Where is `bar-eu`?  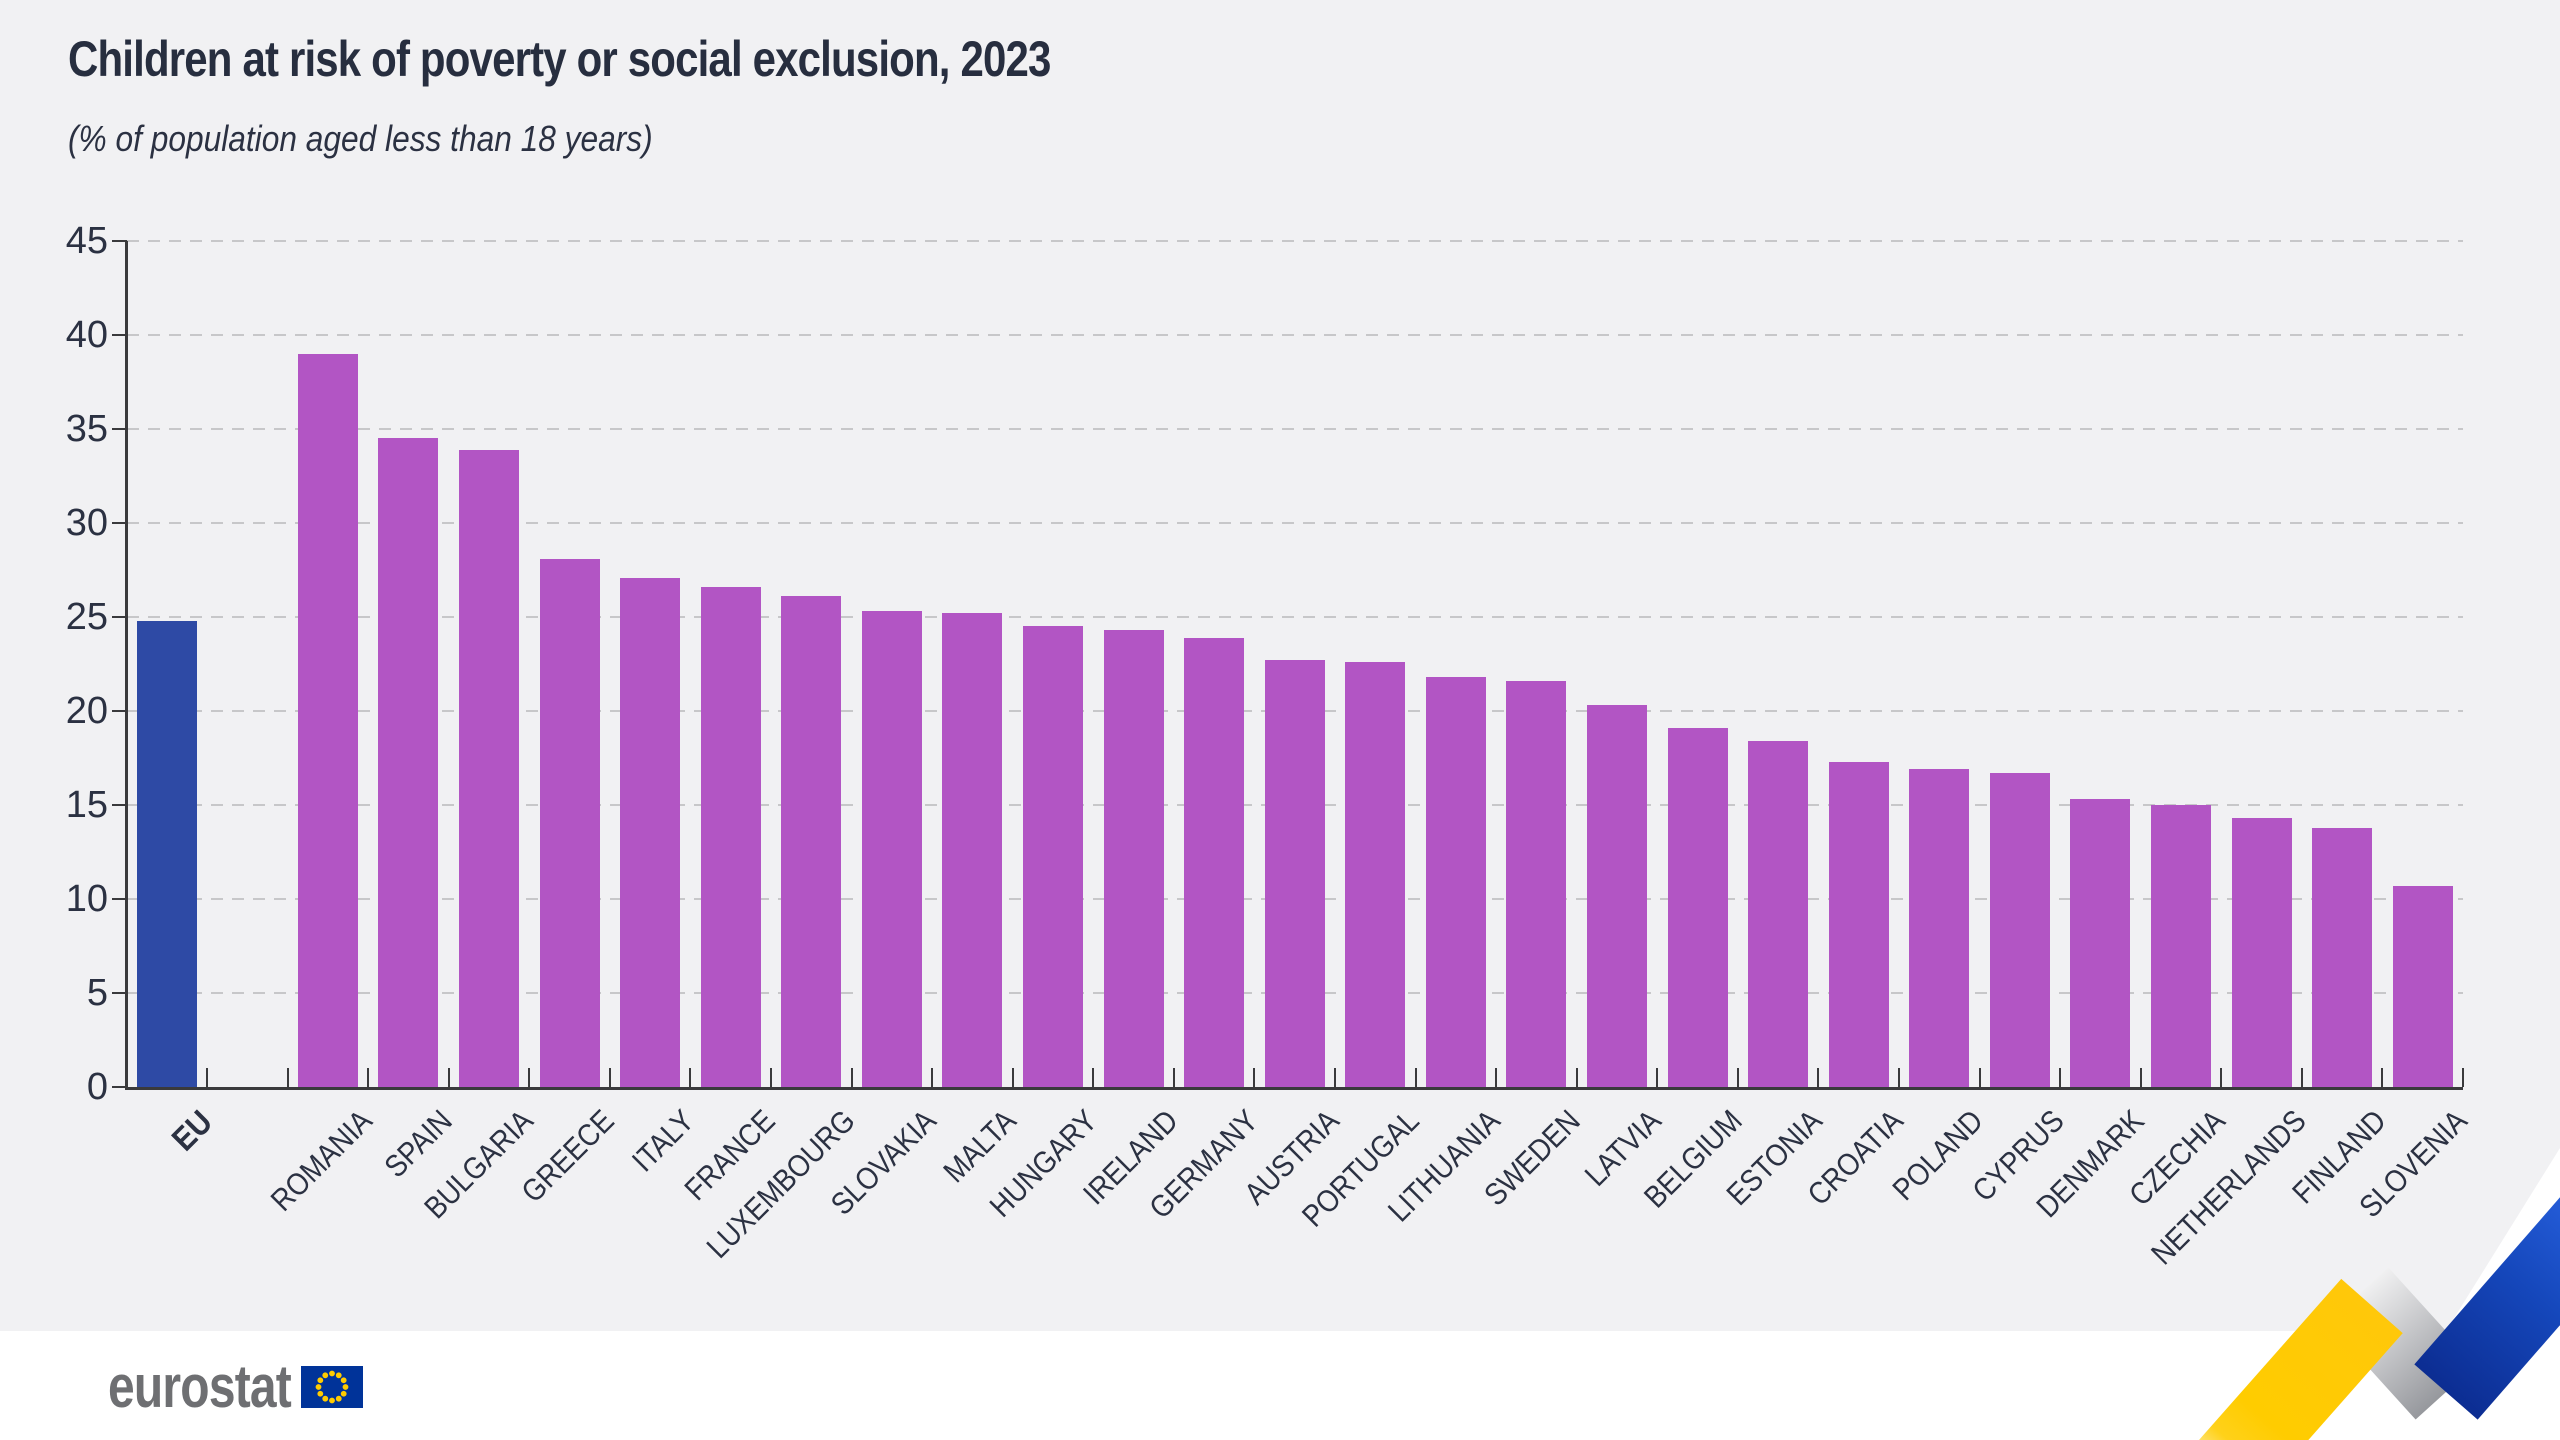 bar-eu is located at coordinates (167, 853).